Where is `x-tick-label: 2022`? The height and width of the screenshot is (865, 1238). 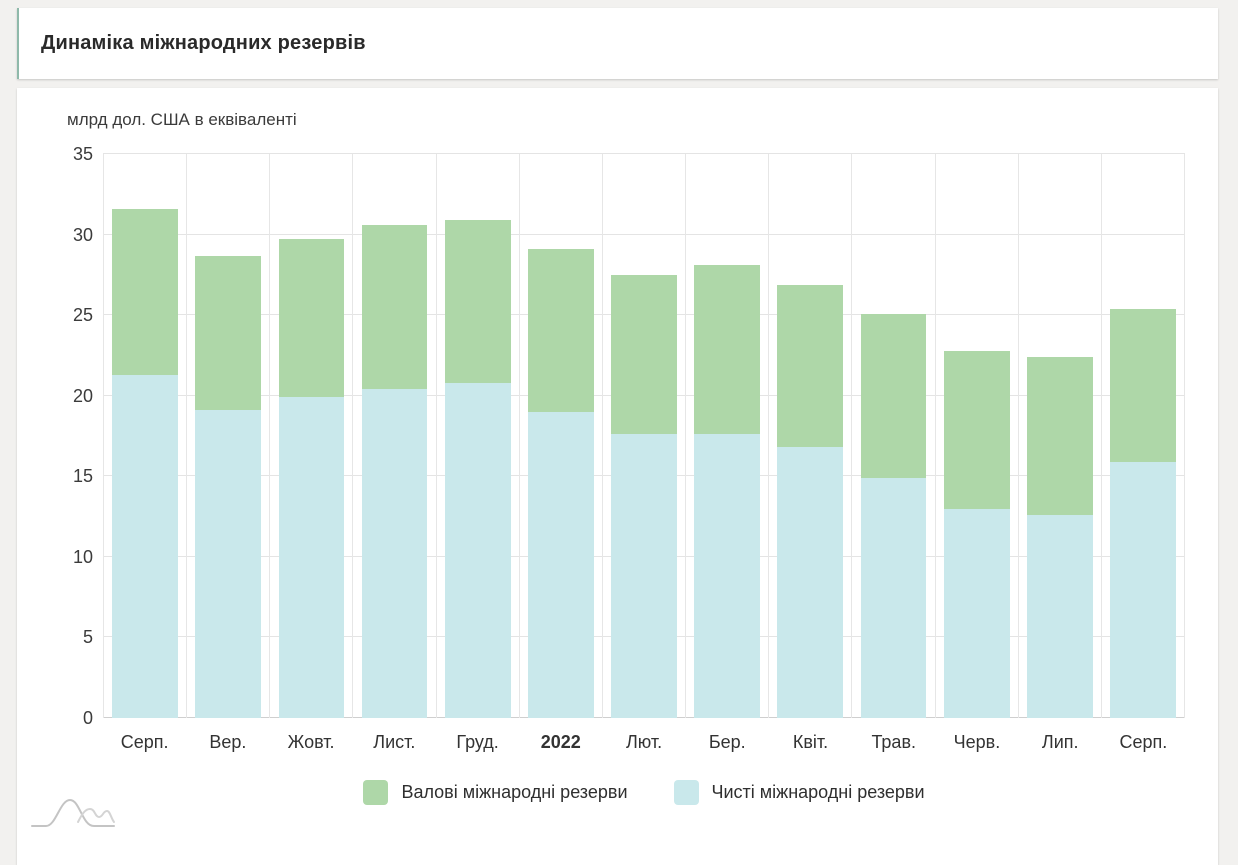
x-tick-label: 2022 is located at coordinates (560, 742).